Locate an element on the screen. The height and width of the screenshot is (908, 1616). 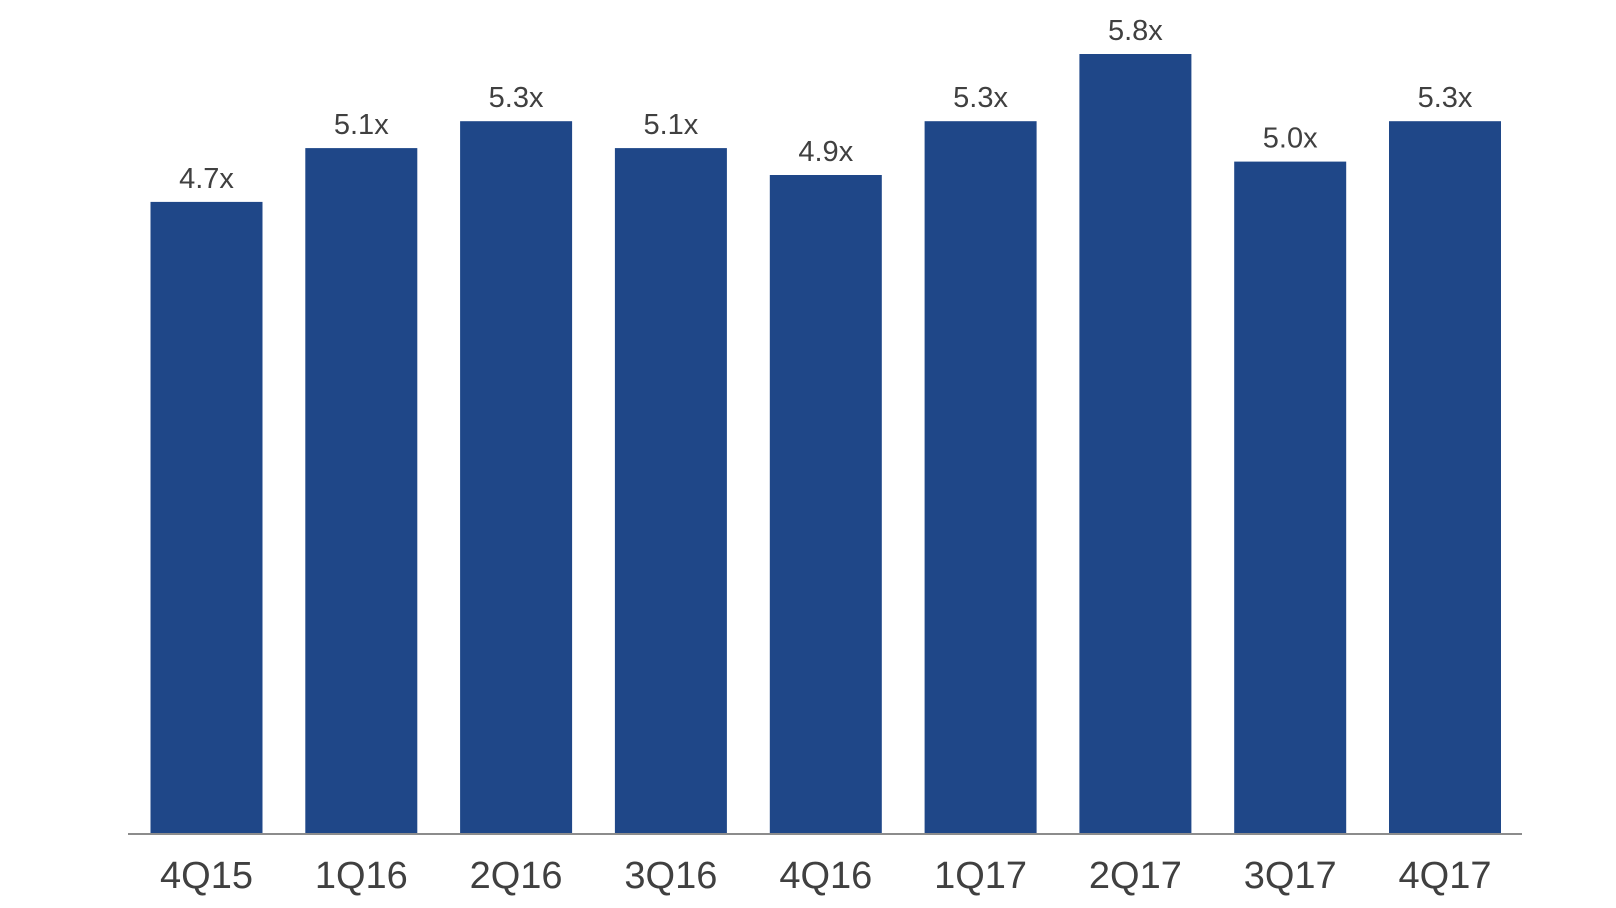
data-label-2Q16: 5.3x is located at coordinates (516, 98).